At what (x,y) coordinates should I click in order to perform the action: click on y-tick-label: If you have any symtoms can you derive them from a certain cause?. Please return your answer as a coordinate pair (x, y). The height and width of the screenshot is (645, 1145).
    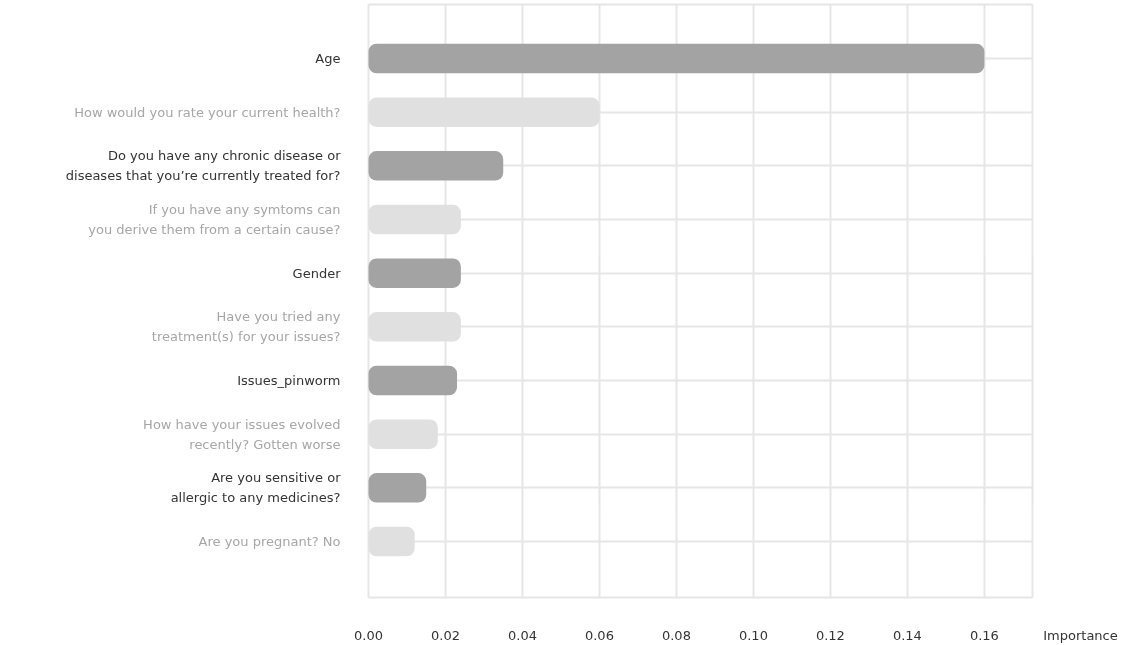
    Looking at the image, I should click on (214, 219).